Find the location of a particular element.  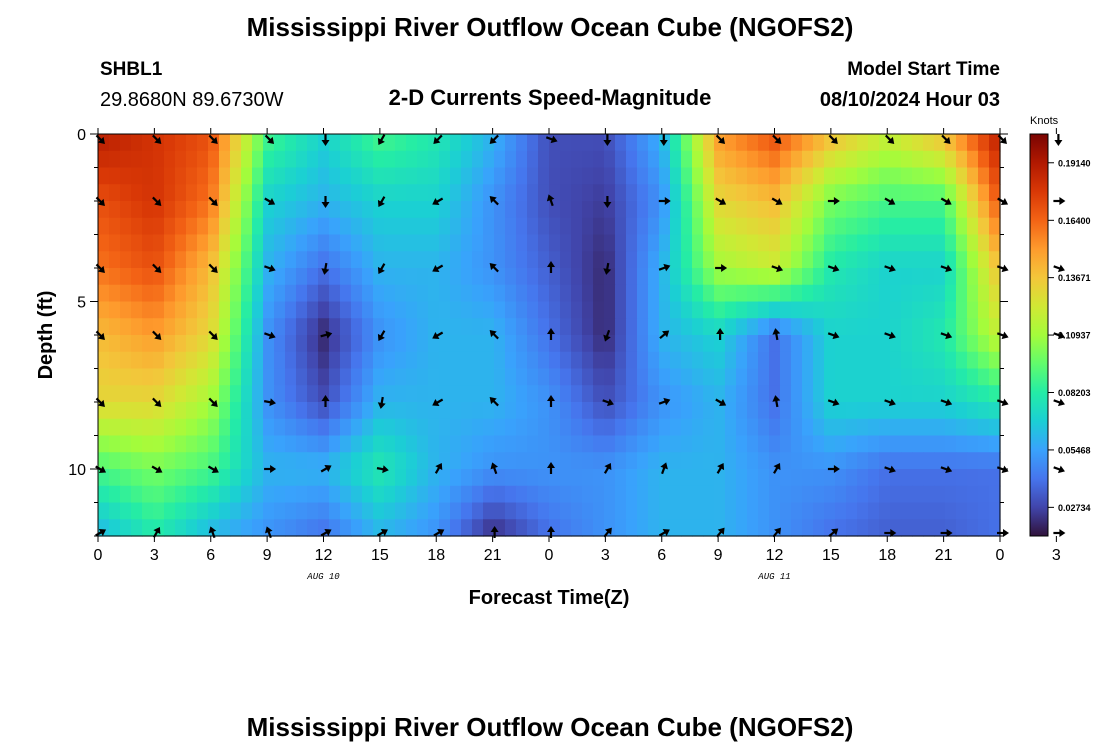

colorbar-tick-label: 0.02734 is located at coordinates (1074, 508).